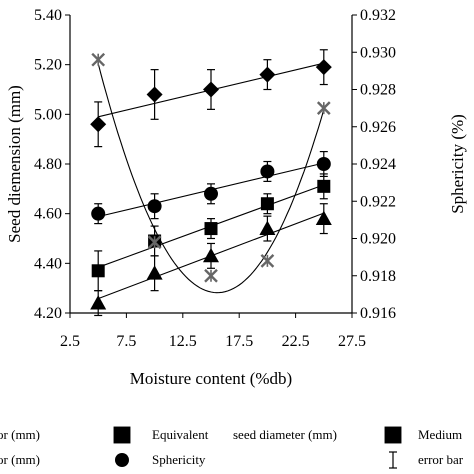 The width and height of the screenshot is (474, 474). Describe the element at coordinates (378, 15) in the screenshot. I see `right-tick-label: 0.932` at that location.